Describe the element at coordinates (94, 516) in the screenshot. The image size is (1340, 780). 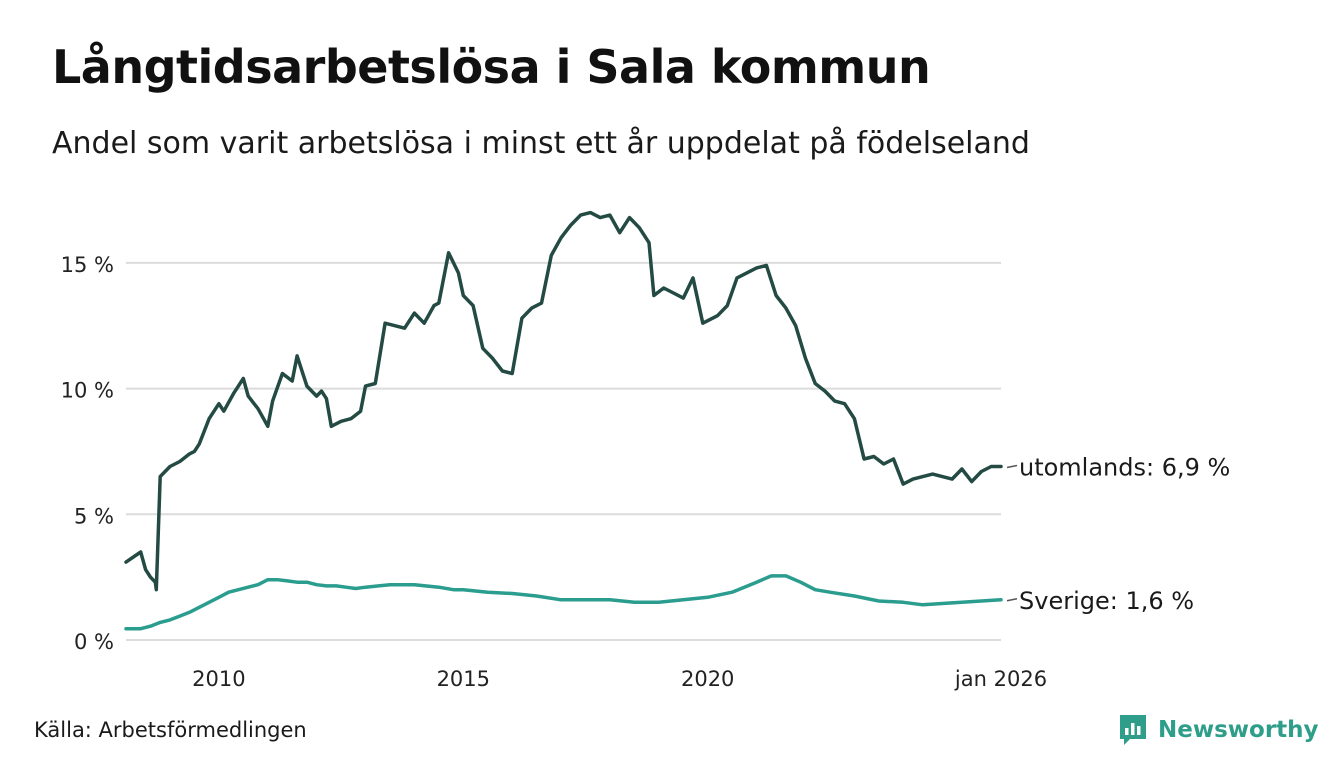
I see `y-tick-label: 5 %` at that location.